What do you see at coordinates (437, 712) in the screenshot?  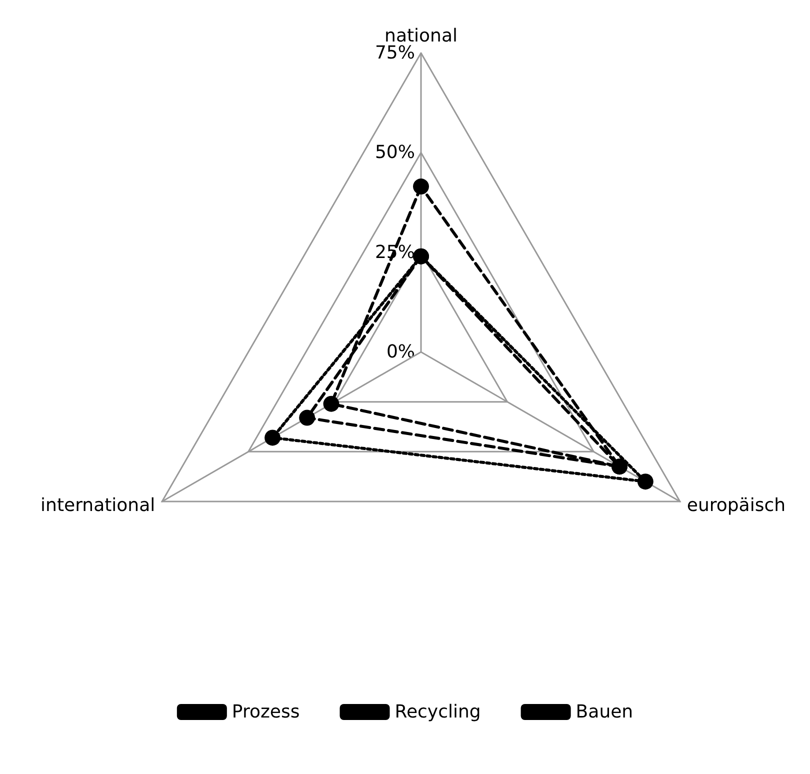 I see `legend-label: Recycling` at bounding box center [437, 712].